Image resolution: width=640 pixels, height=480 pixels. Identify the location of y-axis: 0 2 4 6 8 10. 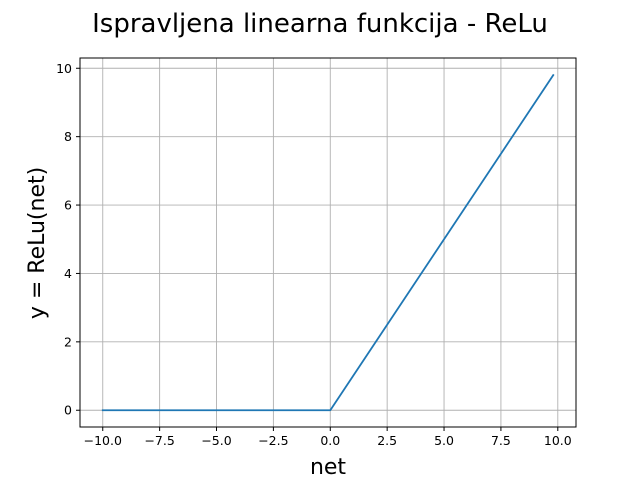
(68, 239).